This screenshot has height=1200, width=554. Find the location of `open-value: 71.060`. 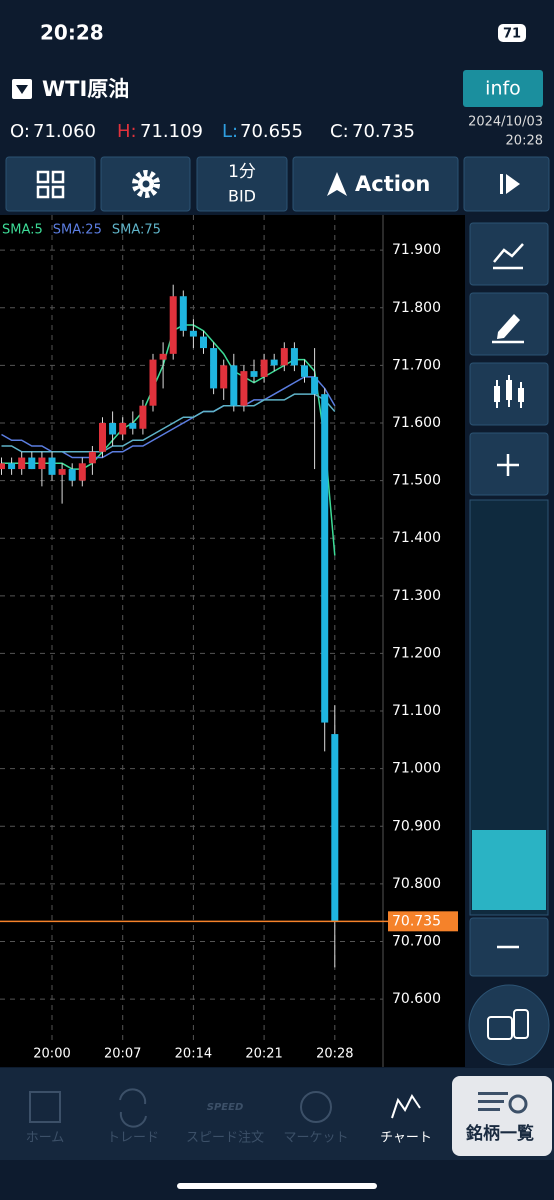

open-value: 71.060 is located at coordinates (64, 131).